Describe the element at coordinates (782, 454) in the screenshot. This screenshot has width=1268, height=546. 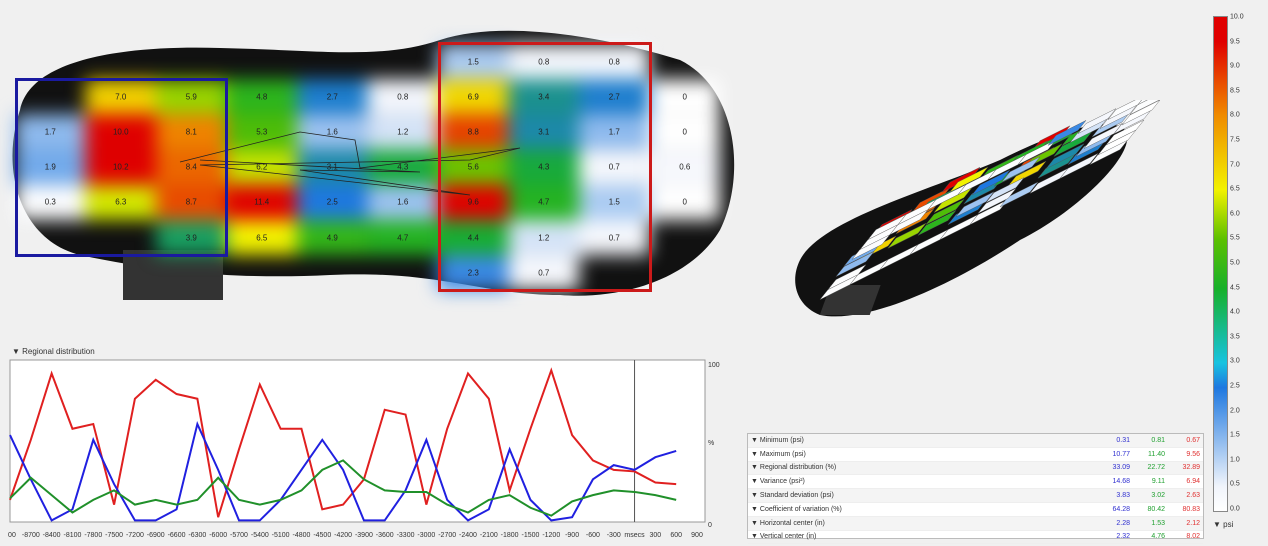
I see `stat-label: Maximum (psi)` at that location.